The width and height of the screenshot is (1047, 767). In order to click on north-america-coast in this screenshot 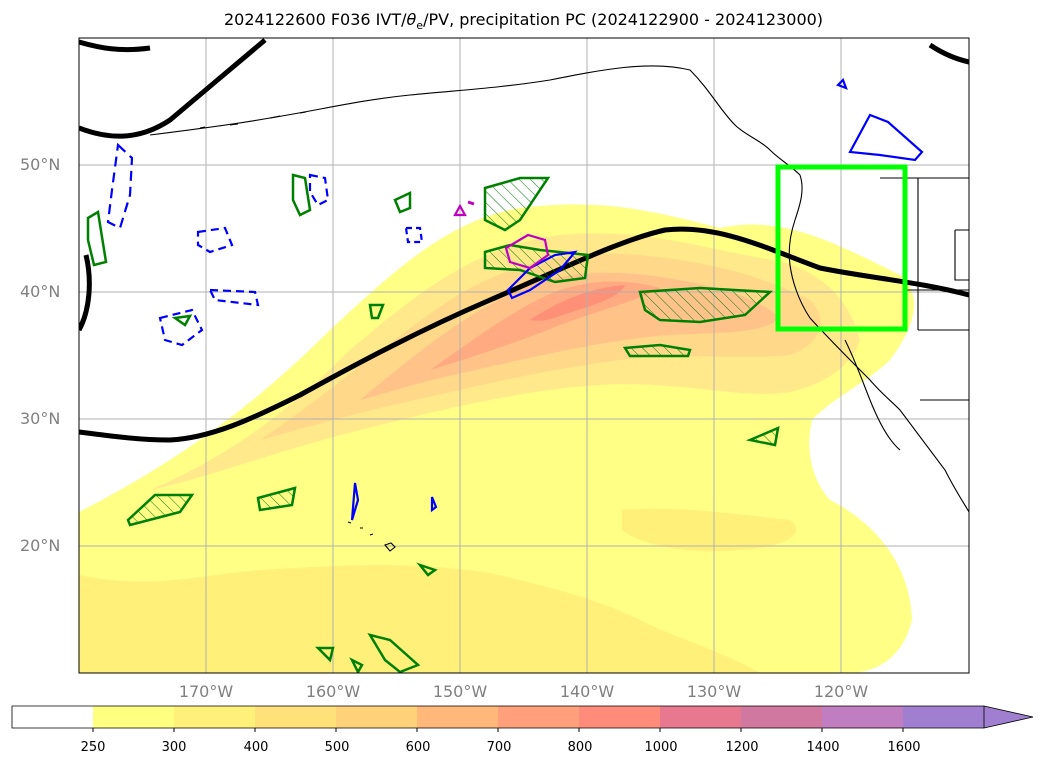, I will do `click(878, 343)`.